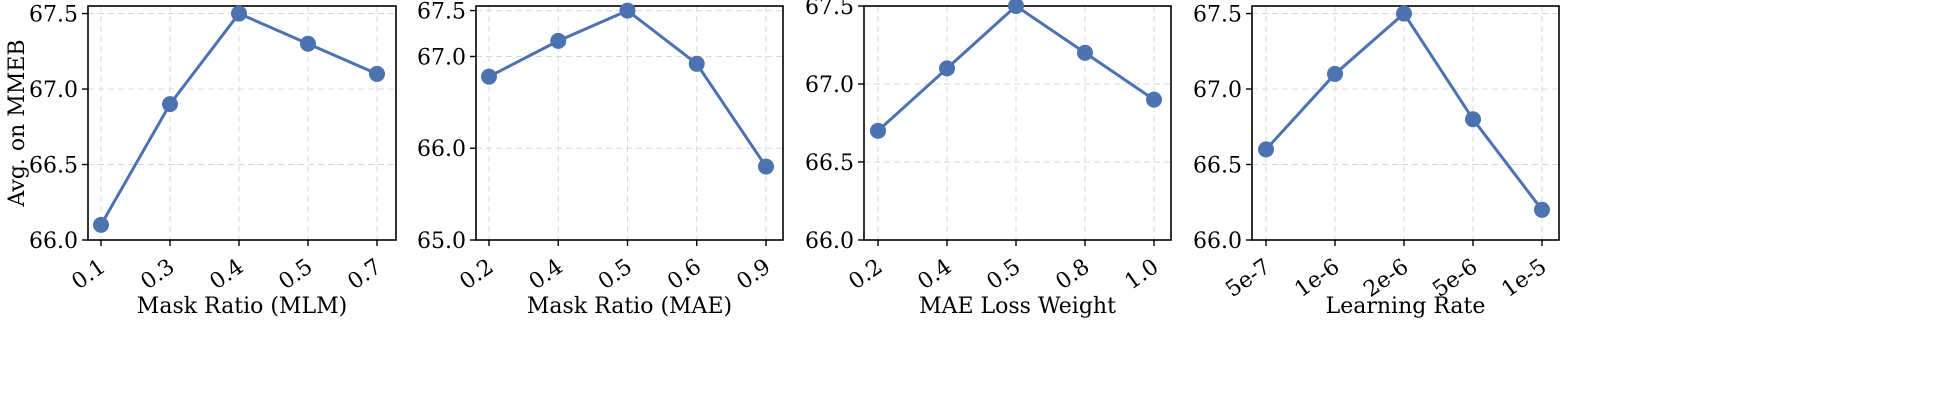 The image size is (1943, 403). I want to click on x-tick-label: 0.7, so click(364, 274).